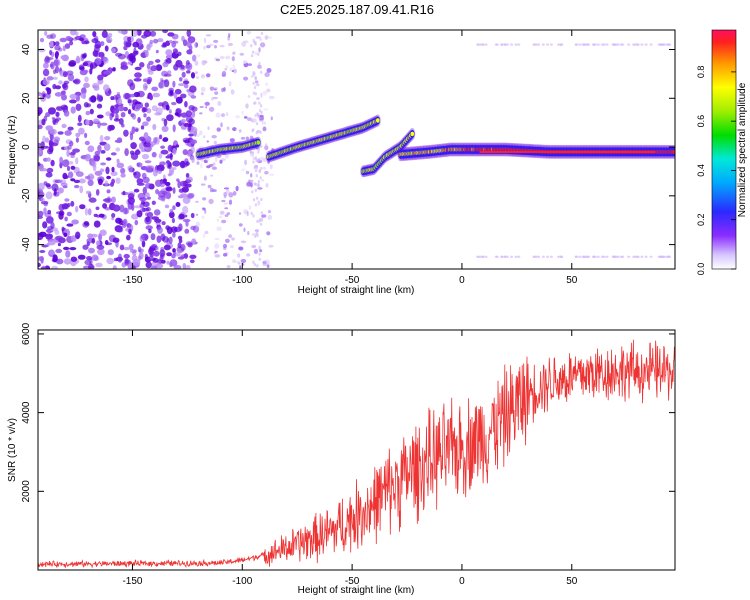 This screenshot has height=600, width=750. Describe the element at coordinates (724, 149) in the screenshot. I see `colorbar-gradient` at that location.